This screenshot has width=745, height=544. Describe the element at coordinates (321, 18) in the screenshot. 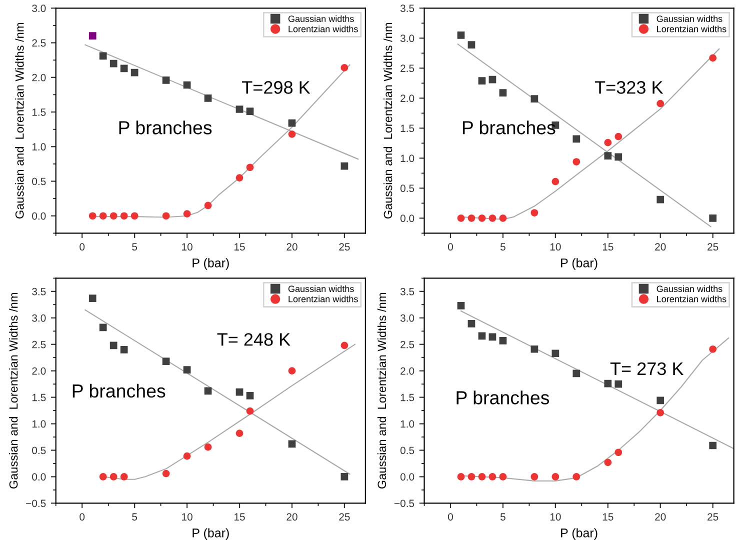

I see `legend-label: Gaussian widths` at that location.